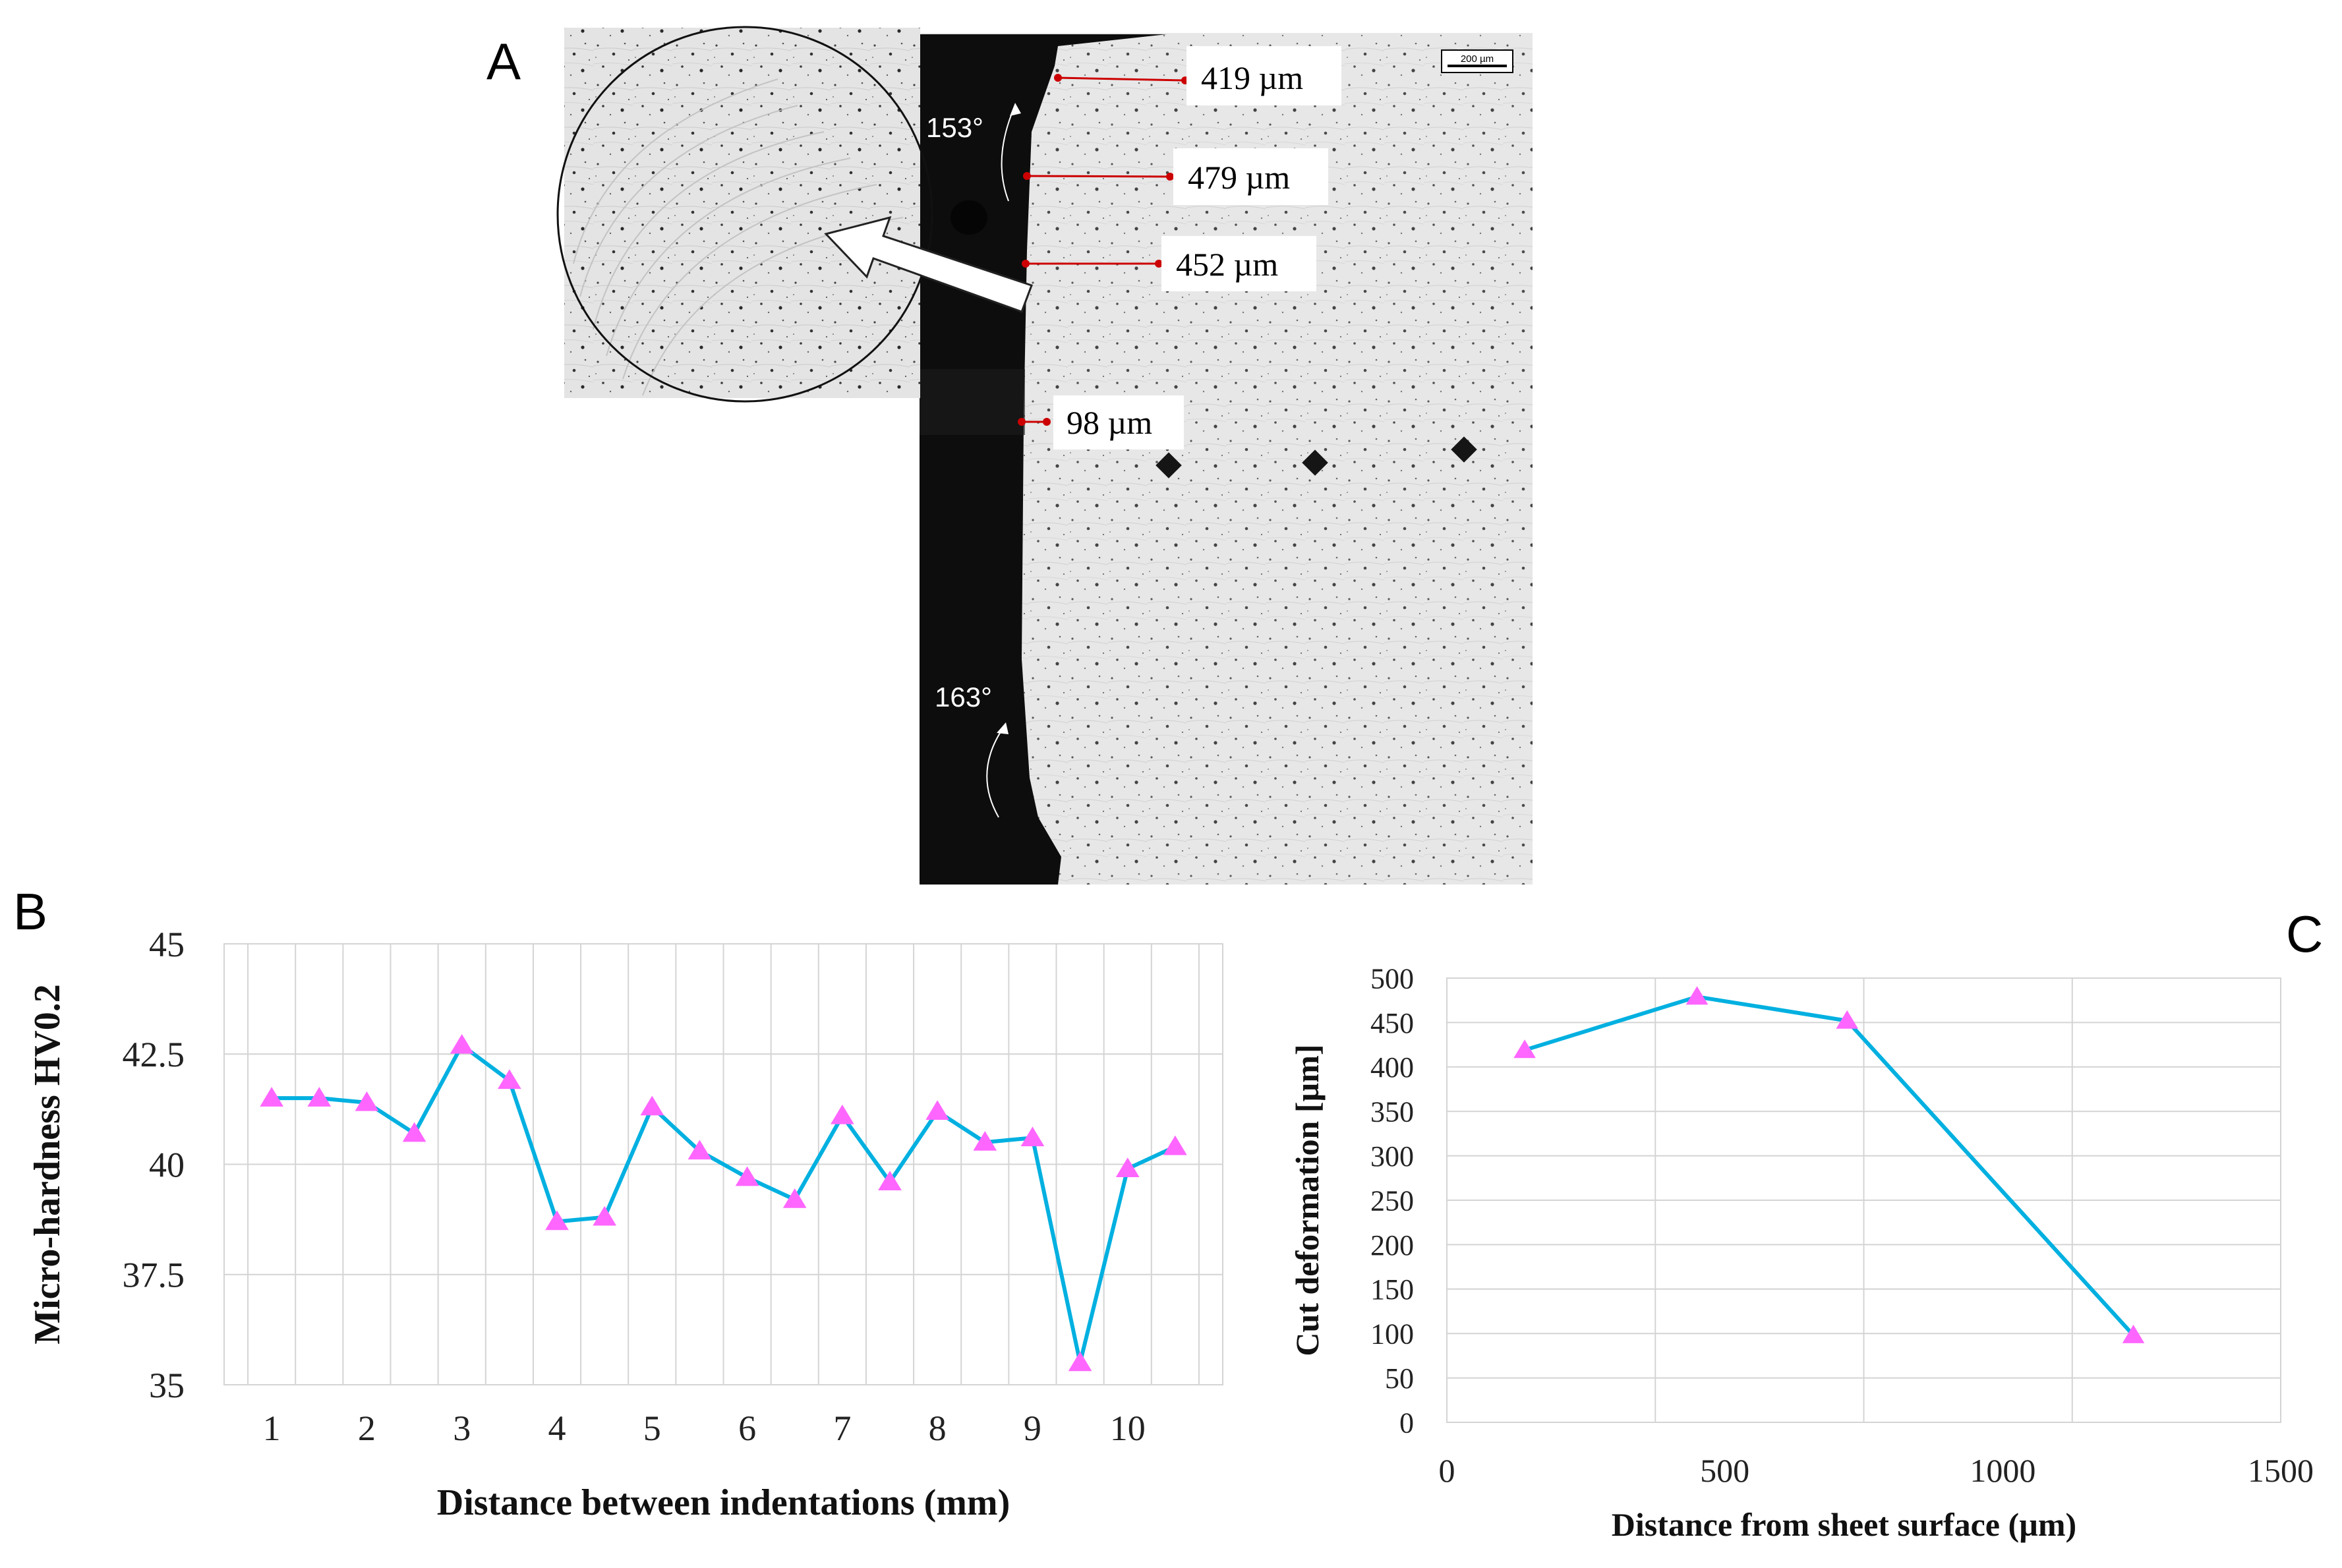  I want to click on y-tick-label: 40, so click(167, 1164).